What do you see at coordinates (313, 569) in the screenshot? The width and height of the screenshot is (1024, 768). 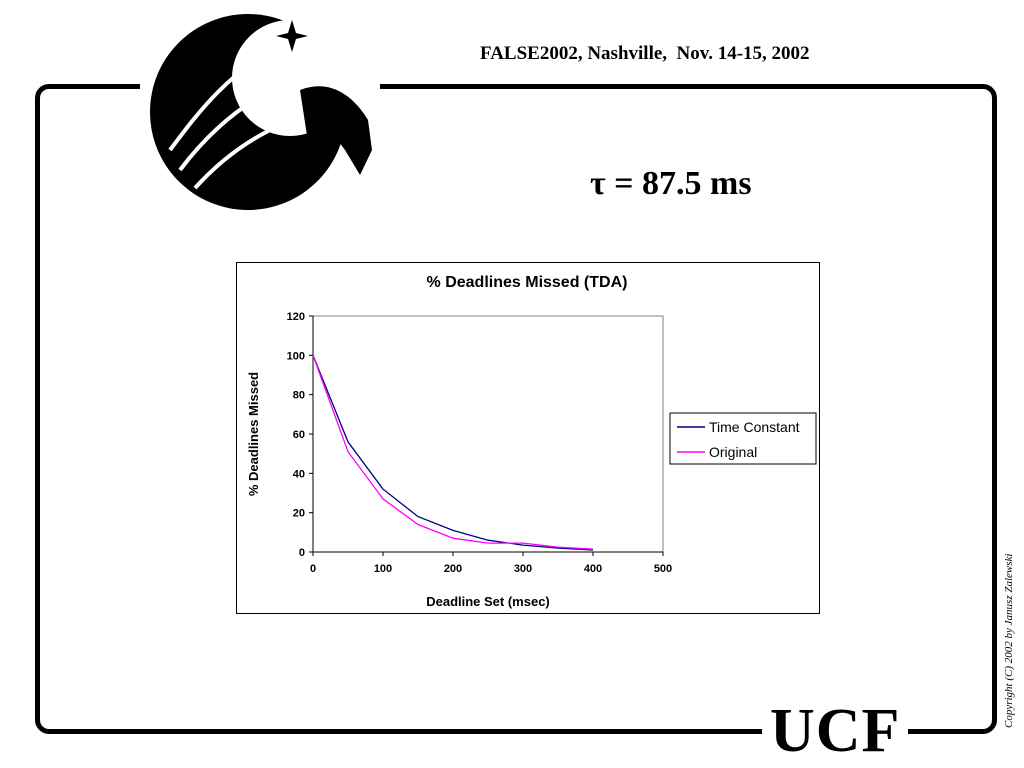 I see `x-tick-label: 0` at bounding box center [313, 569].